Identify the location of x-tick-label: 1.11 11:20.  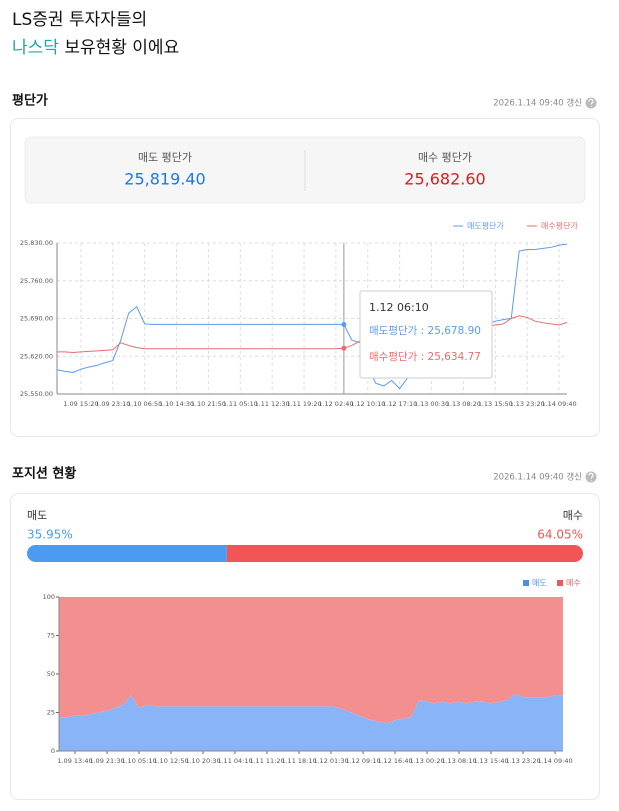
(266, 761).